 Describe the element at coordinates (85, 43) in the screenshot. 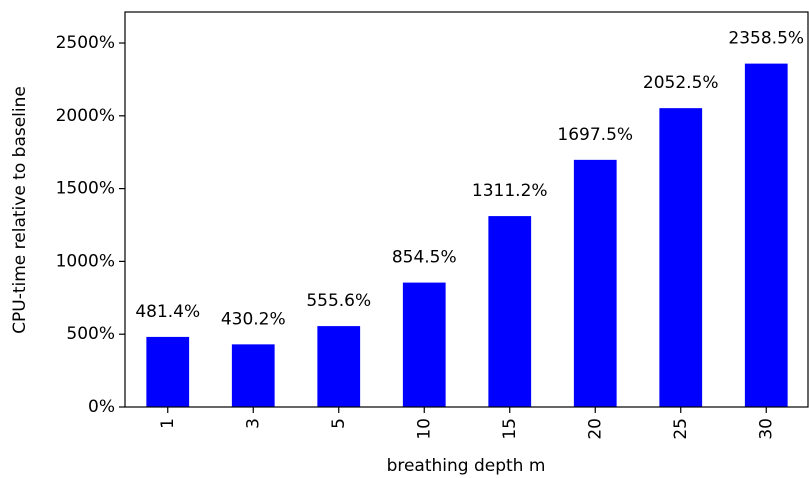

I see `y-tick-label: 2500%` at that location.